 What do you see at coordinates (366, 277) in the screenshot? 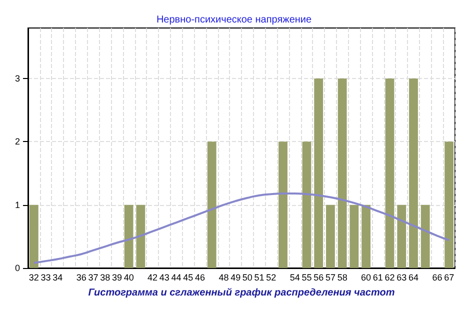
I see `x-tick-label: 60` at bounding box center [366, 277].